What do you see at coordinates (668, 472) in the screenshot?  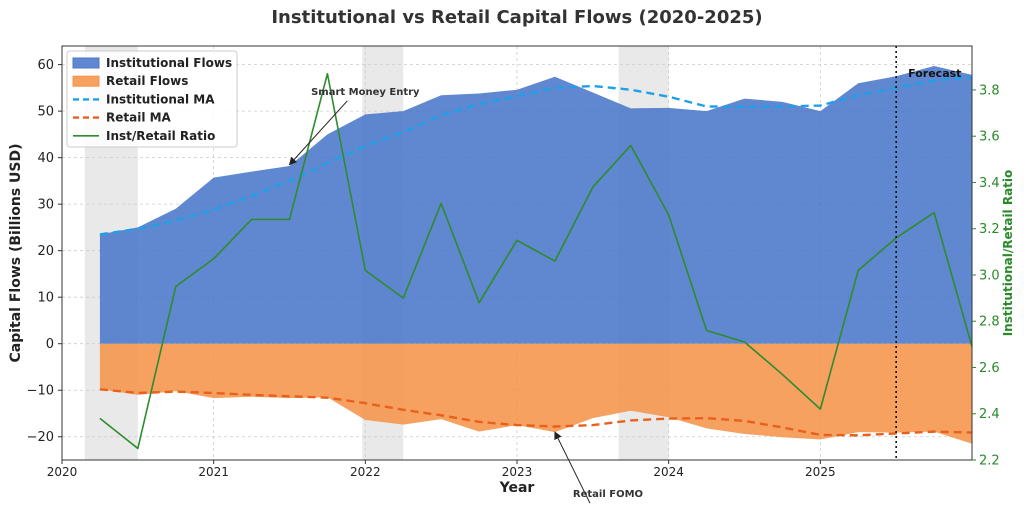 I see `x-tick-label: 2024` at bounding box center [668, 472].